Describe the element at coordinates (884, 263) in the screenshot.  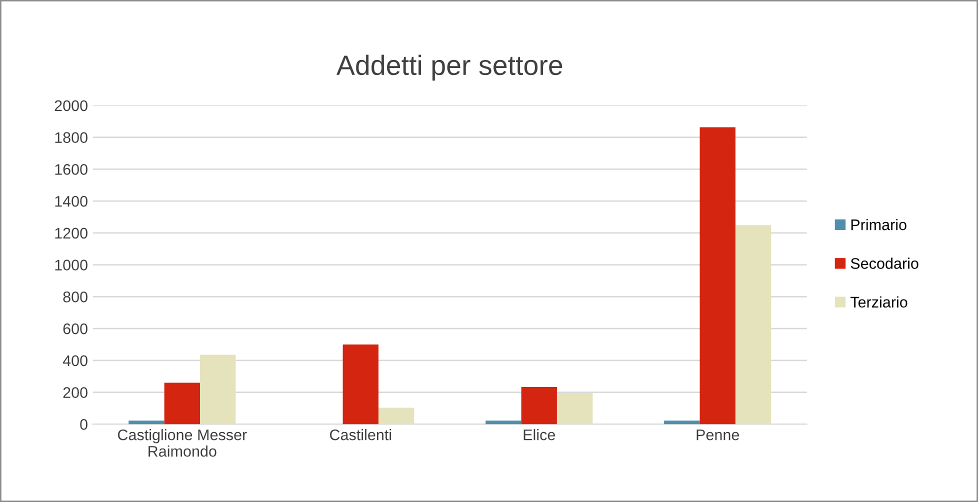
I see `legend-label: Secodario` at that location.